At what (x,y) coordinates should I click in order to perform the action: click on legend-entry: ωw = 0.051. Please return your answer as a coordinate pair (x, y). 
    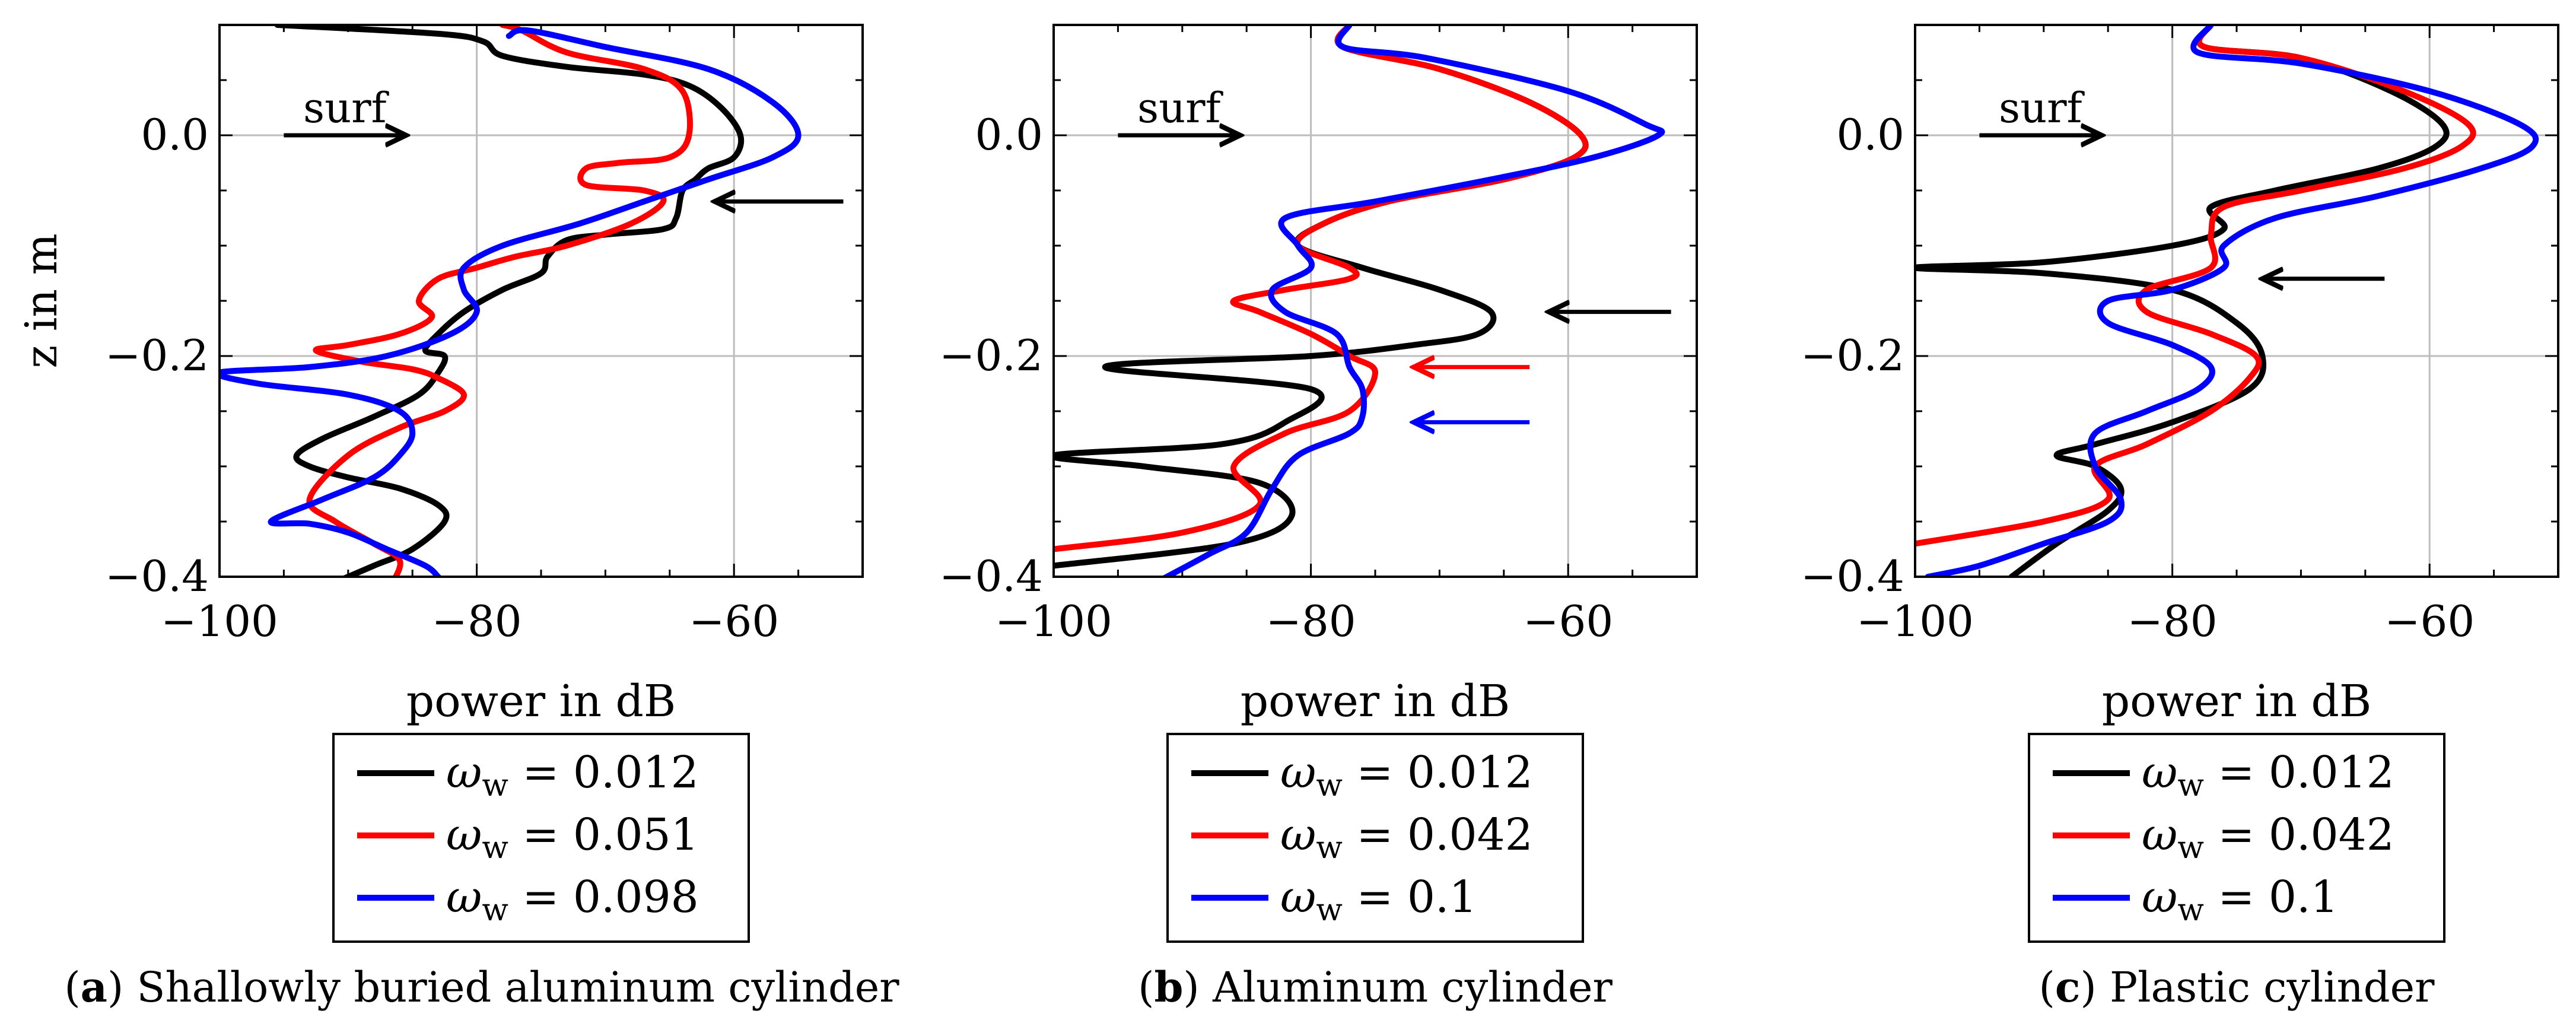
    Looking at the image, I should click on (572, 838).